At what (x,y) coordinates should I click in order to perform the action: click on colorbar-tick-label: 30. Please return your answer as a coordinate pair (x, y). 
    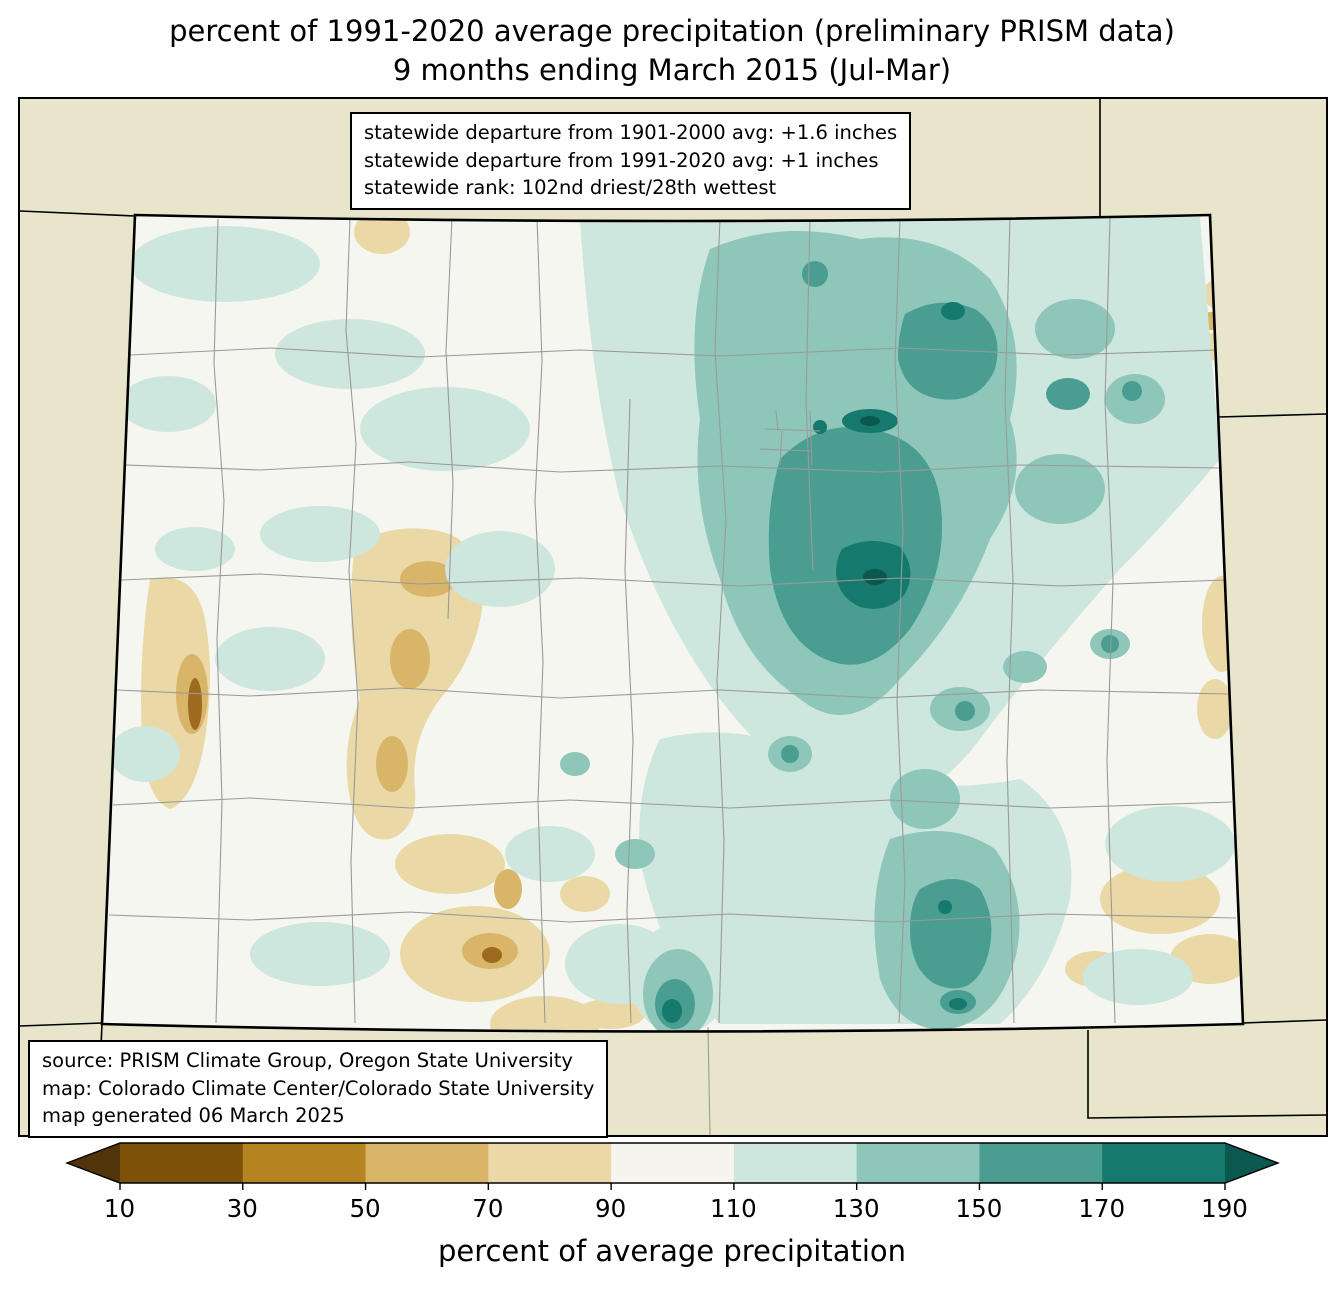
    Looking at the image, I should click on (242, 1208).